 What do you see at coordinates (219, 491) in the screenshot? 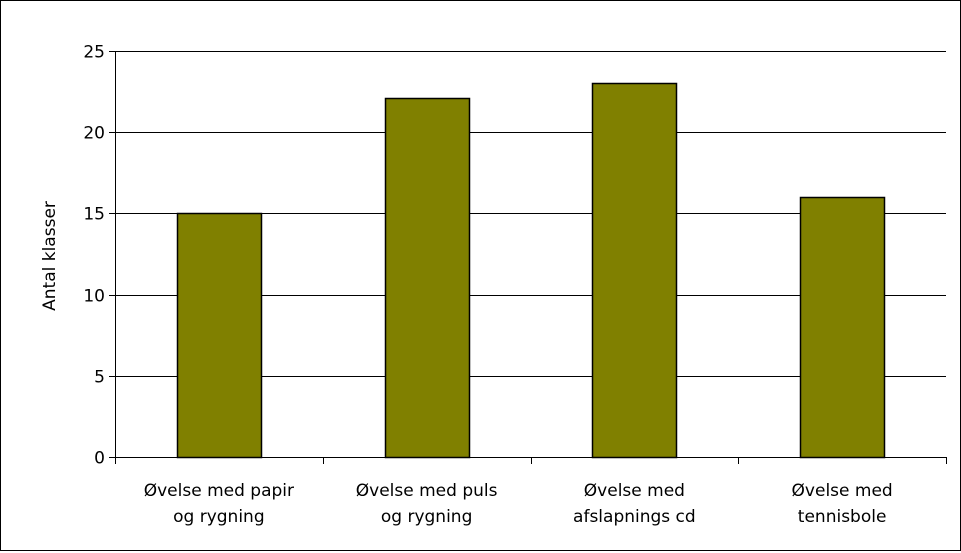
I see `x-category-label-line: Øvelse med papir` at bounding box center [219, 491].